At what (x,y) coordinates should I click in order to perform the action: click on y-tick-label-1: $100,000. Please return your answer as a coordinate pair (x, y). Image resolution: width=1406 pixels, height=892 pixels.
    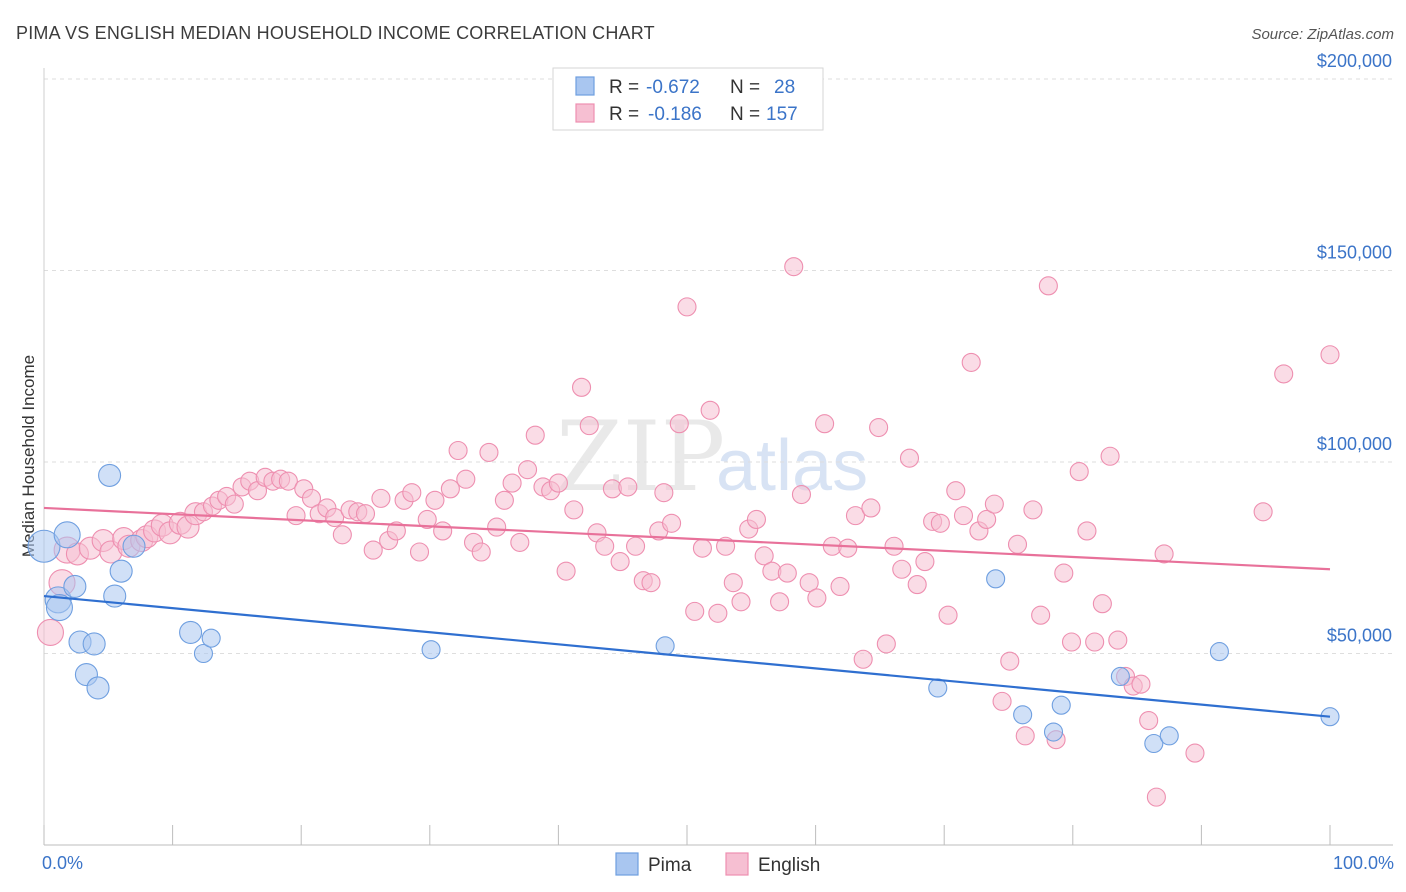
    Looking at the image, I should click on (1354, 444).